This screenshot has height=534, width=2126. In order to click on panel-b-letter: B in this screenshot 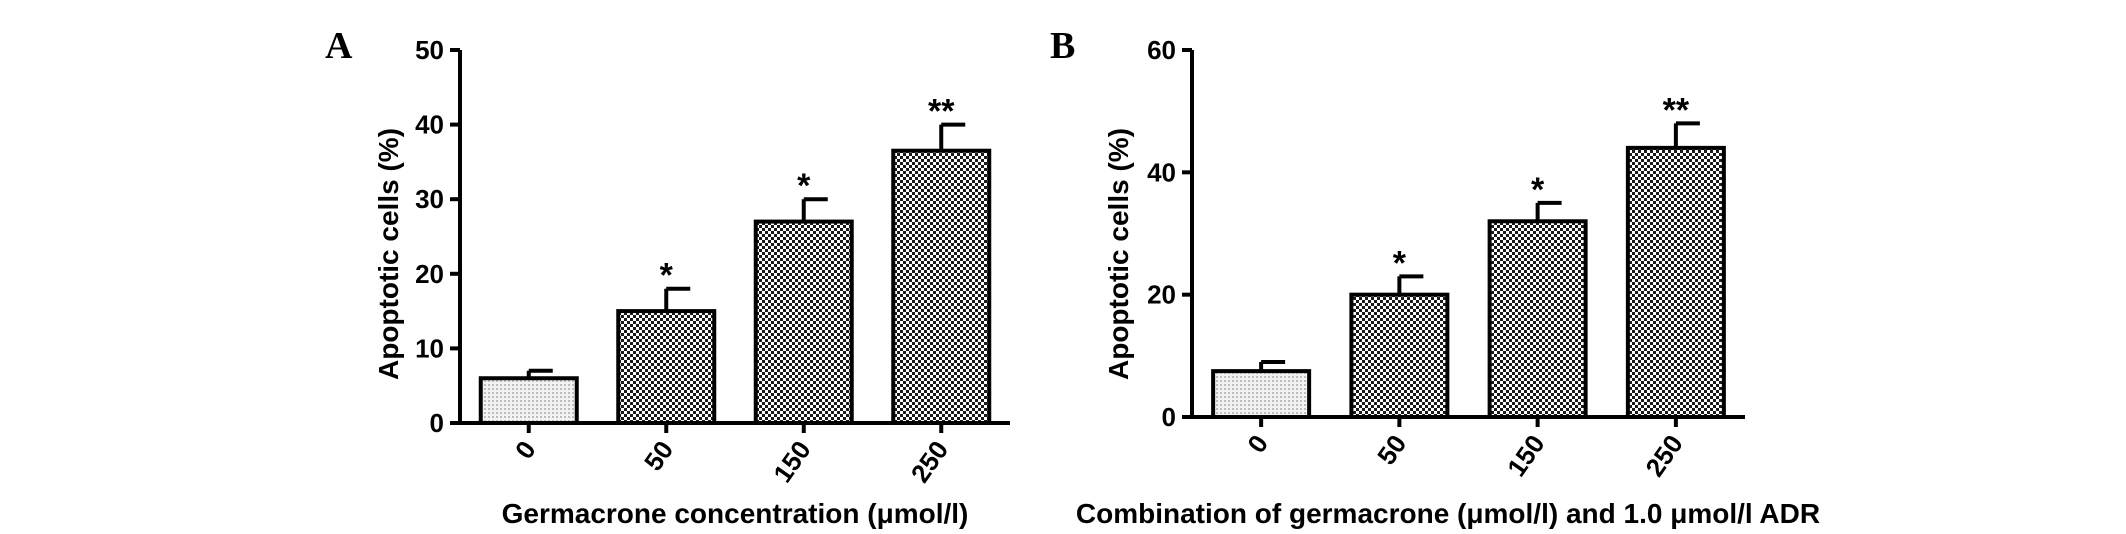, I will do `click(1062, 46)`.